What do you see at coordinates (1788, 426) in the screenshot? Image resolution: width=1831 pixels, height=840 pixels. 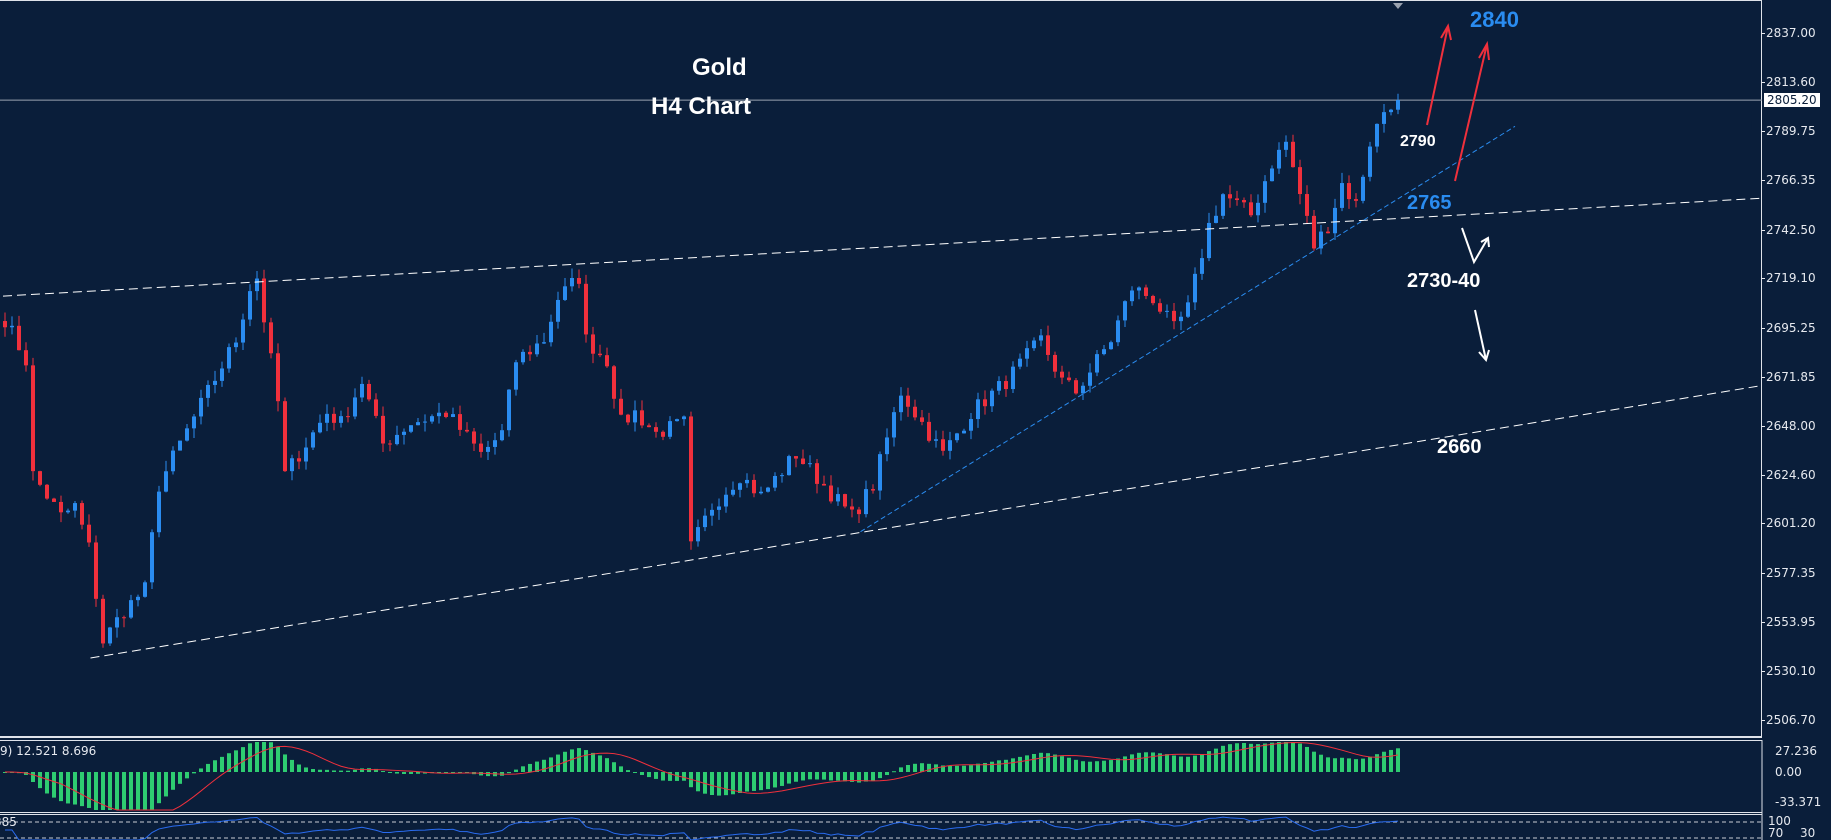 I see `price-axis-tick: 2648.00` at bounding box center [1788, 426].